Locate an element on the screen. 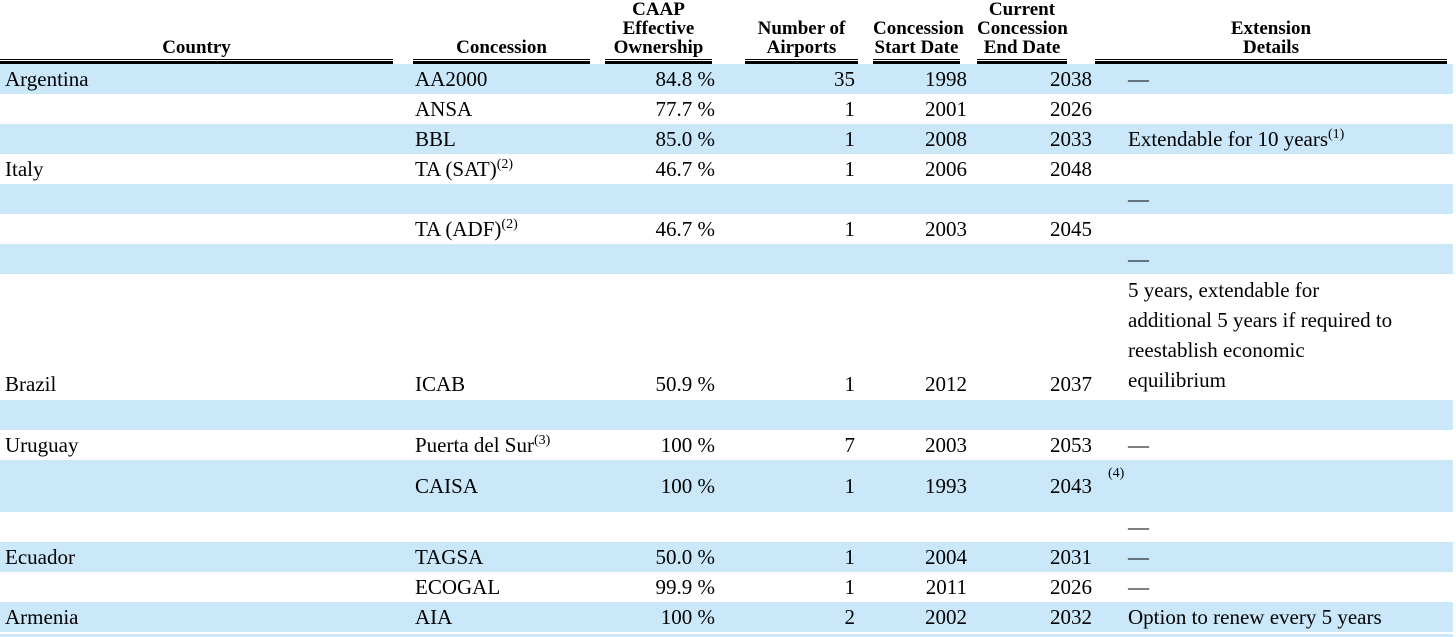 This screenshot has height=637, width=1456. table-row: ANSA 77.7 % 1 2001 2026 is located at coordinates (726, 109).